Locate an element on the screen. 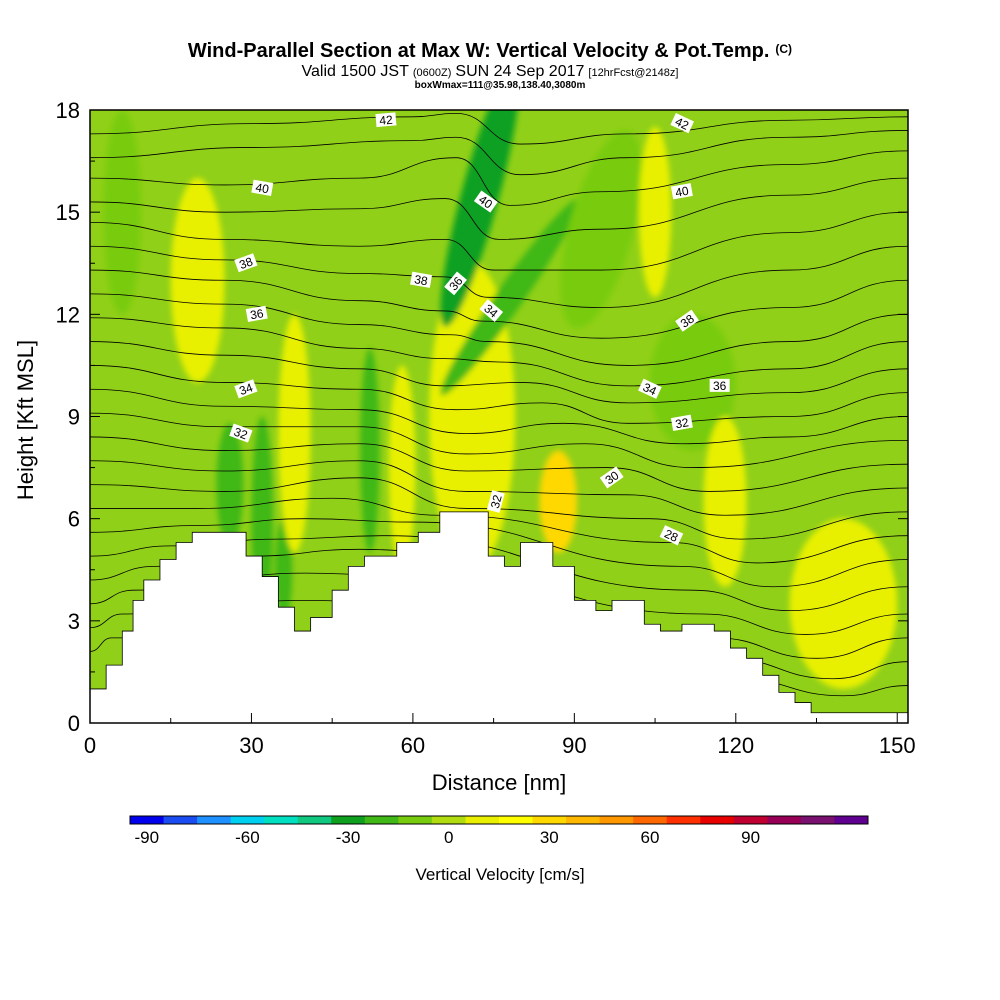 Image resolution: width=1000 pixels, height=1000 pixels. colorbar: -90 -60 -30 0 30 60 90 is located at coordinates (499, 831).